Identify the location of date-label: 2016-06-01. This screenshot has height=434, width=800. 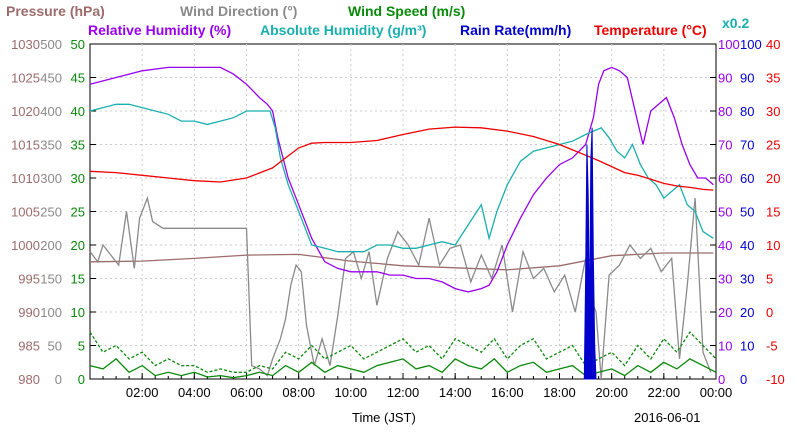
(667, 417).